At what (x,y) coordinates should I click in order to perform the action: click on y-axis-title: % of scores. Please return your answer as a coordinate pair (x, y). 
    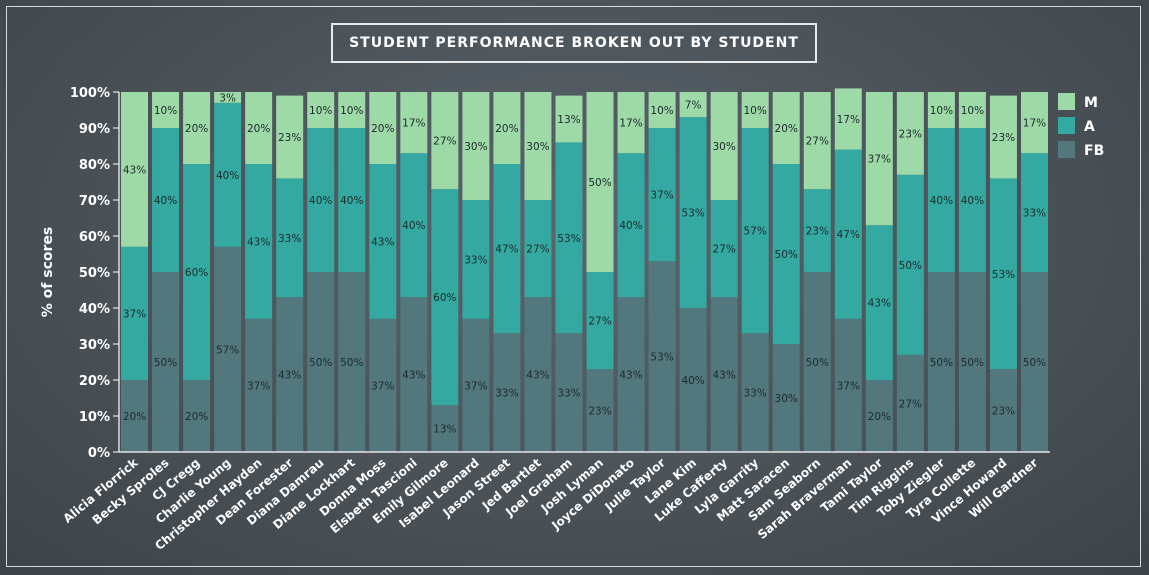
    Looking at the image, I should click on (48, 272).